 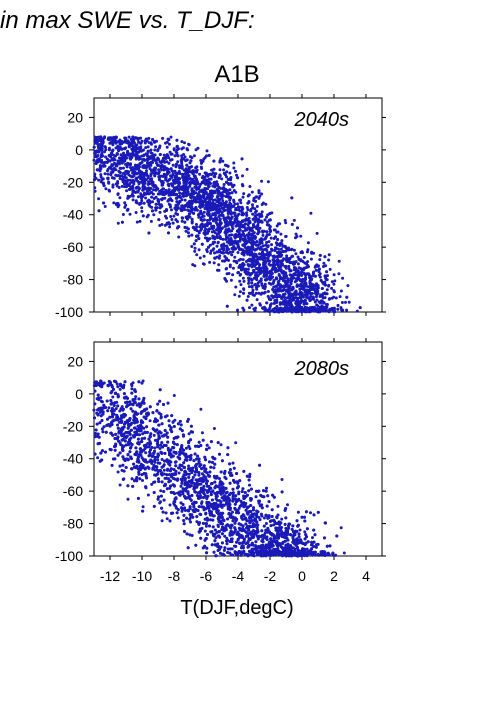 I want to click on y-tick-label: -100, so click(x=69, y=556).